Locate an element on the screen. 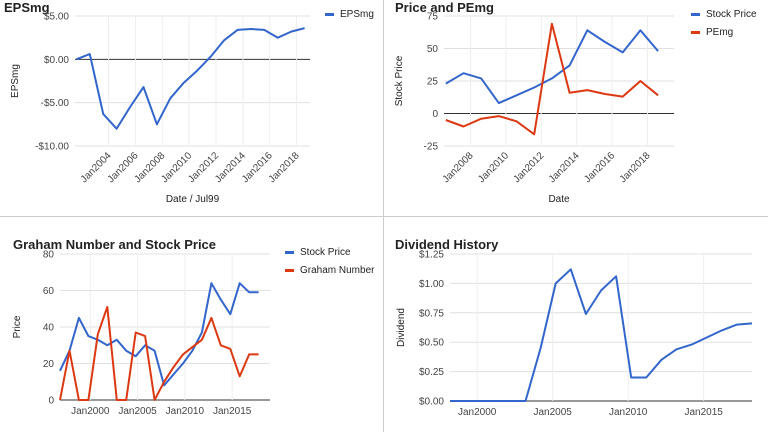  y-tick-label: 50 is located at coordinates (433, 49).